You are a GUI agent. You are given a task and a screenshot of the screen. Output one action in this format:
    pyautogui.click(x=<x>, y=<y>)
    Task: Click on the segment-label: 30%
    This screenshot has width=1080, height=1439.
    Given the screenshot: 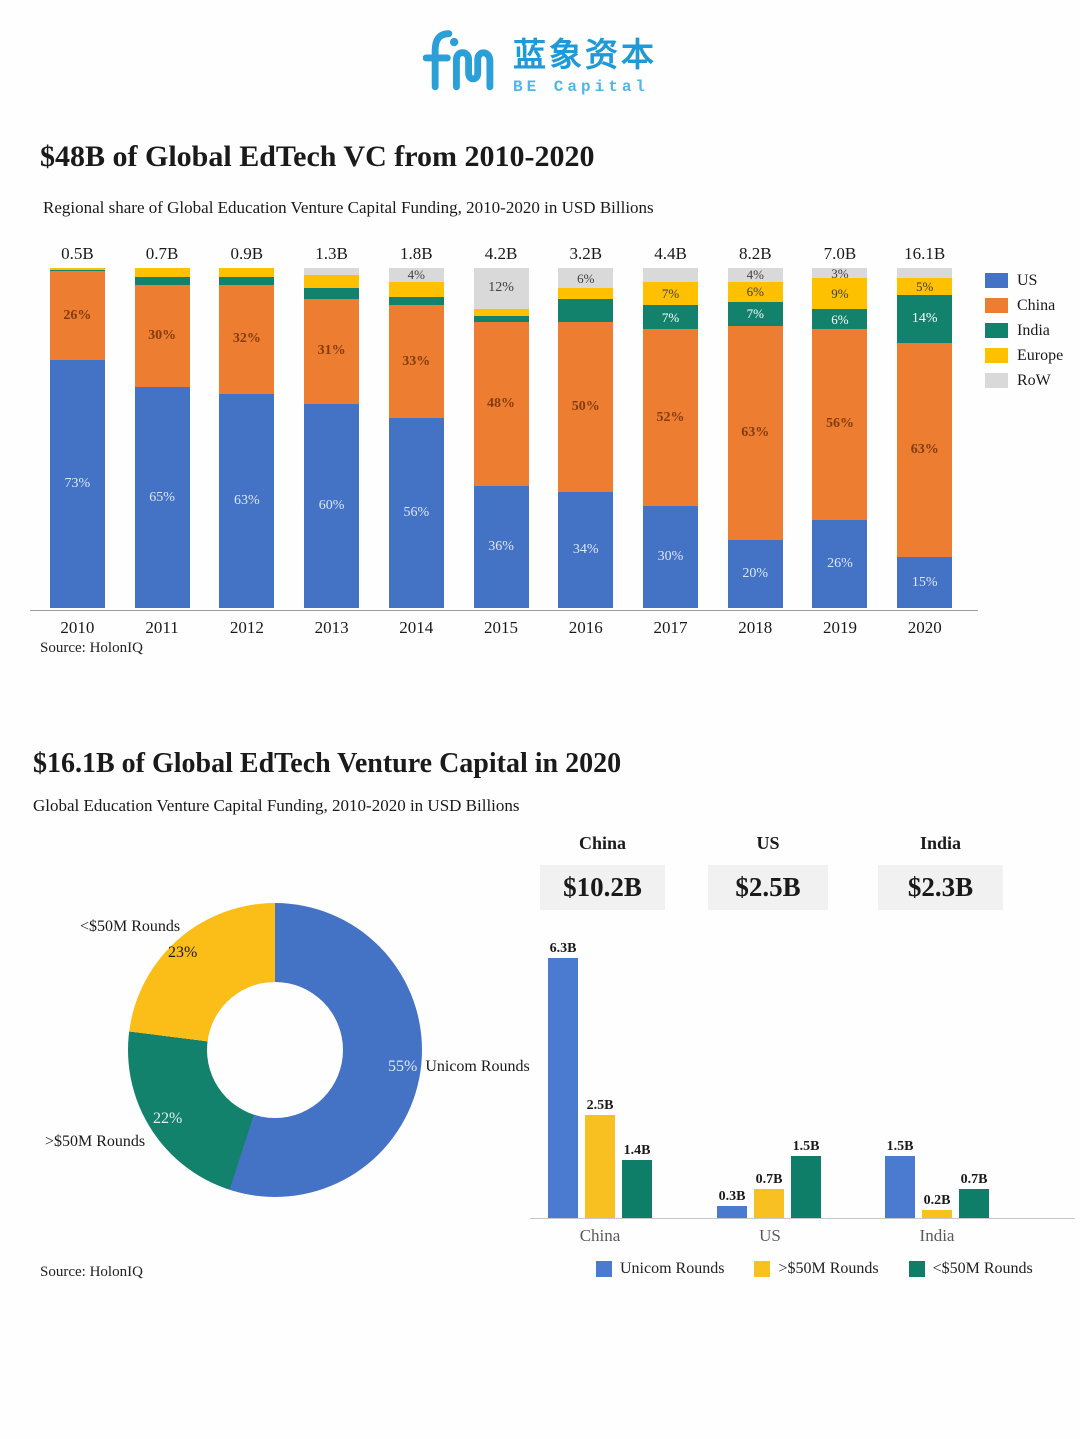 What is the action you would take?
    pyautogui.click(x=162, y=335)
    